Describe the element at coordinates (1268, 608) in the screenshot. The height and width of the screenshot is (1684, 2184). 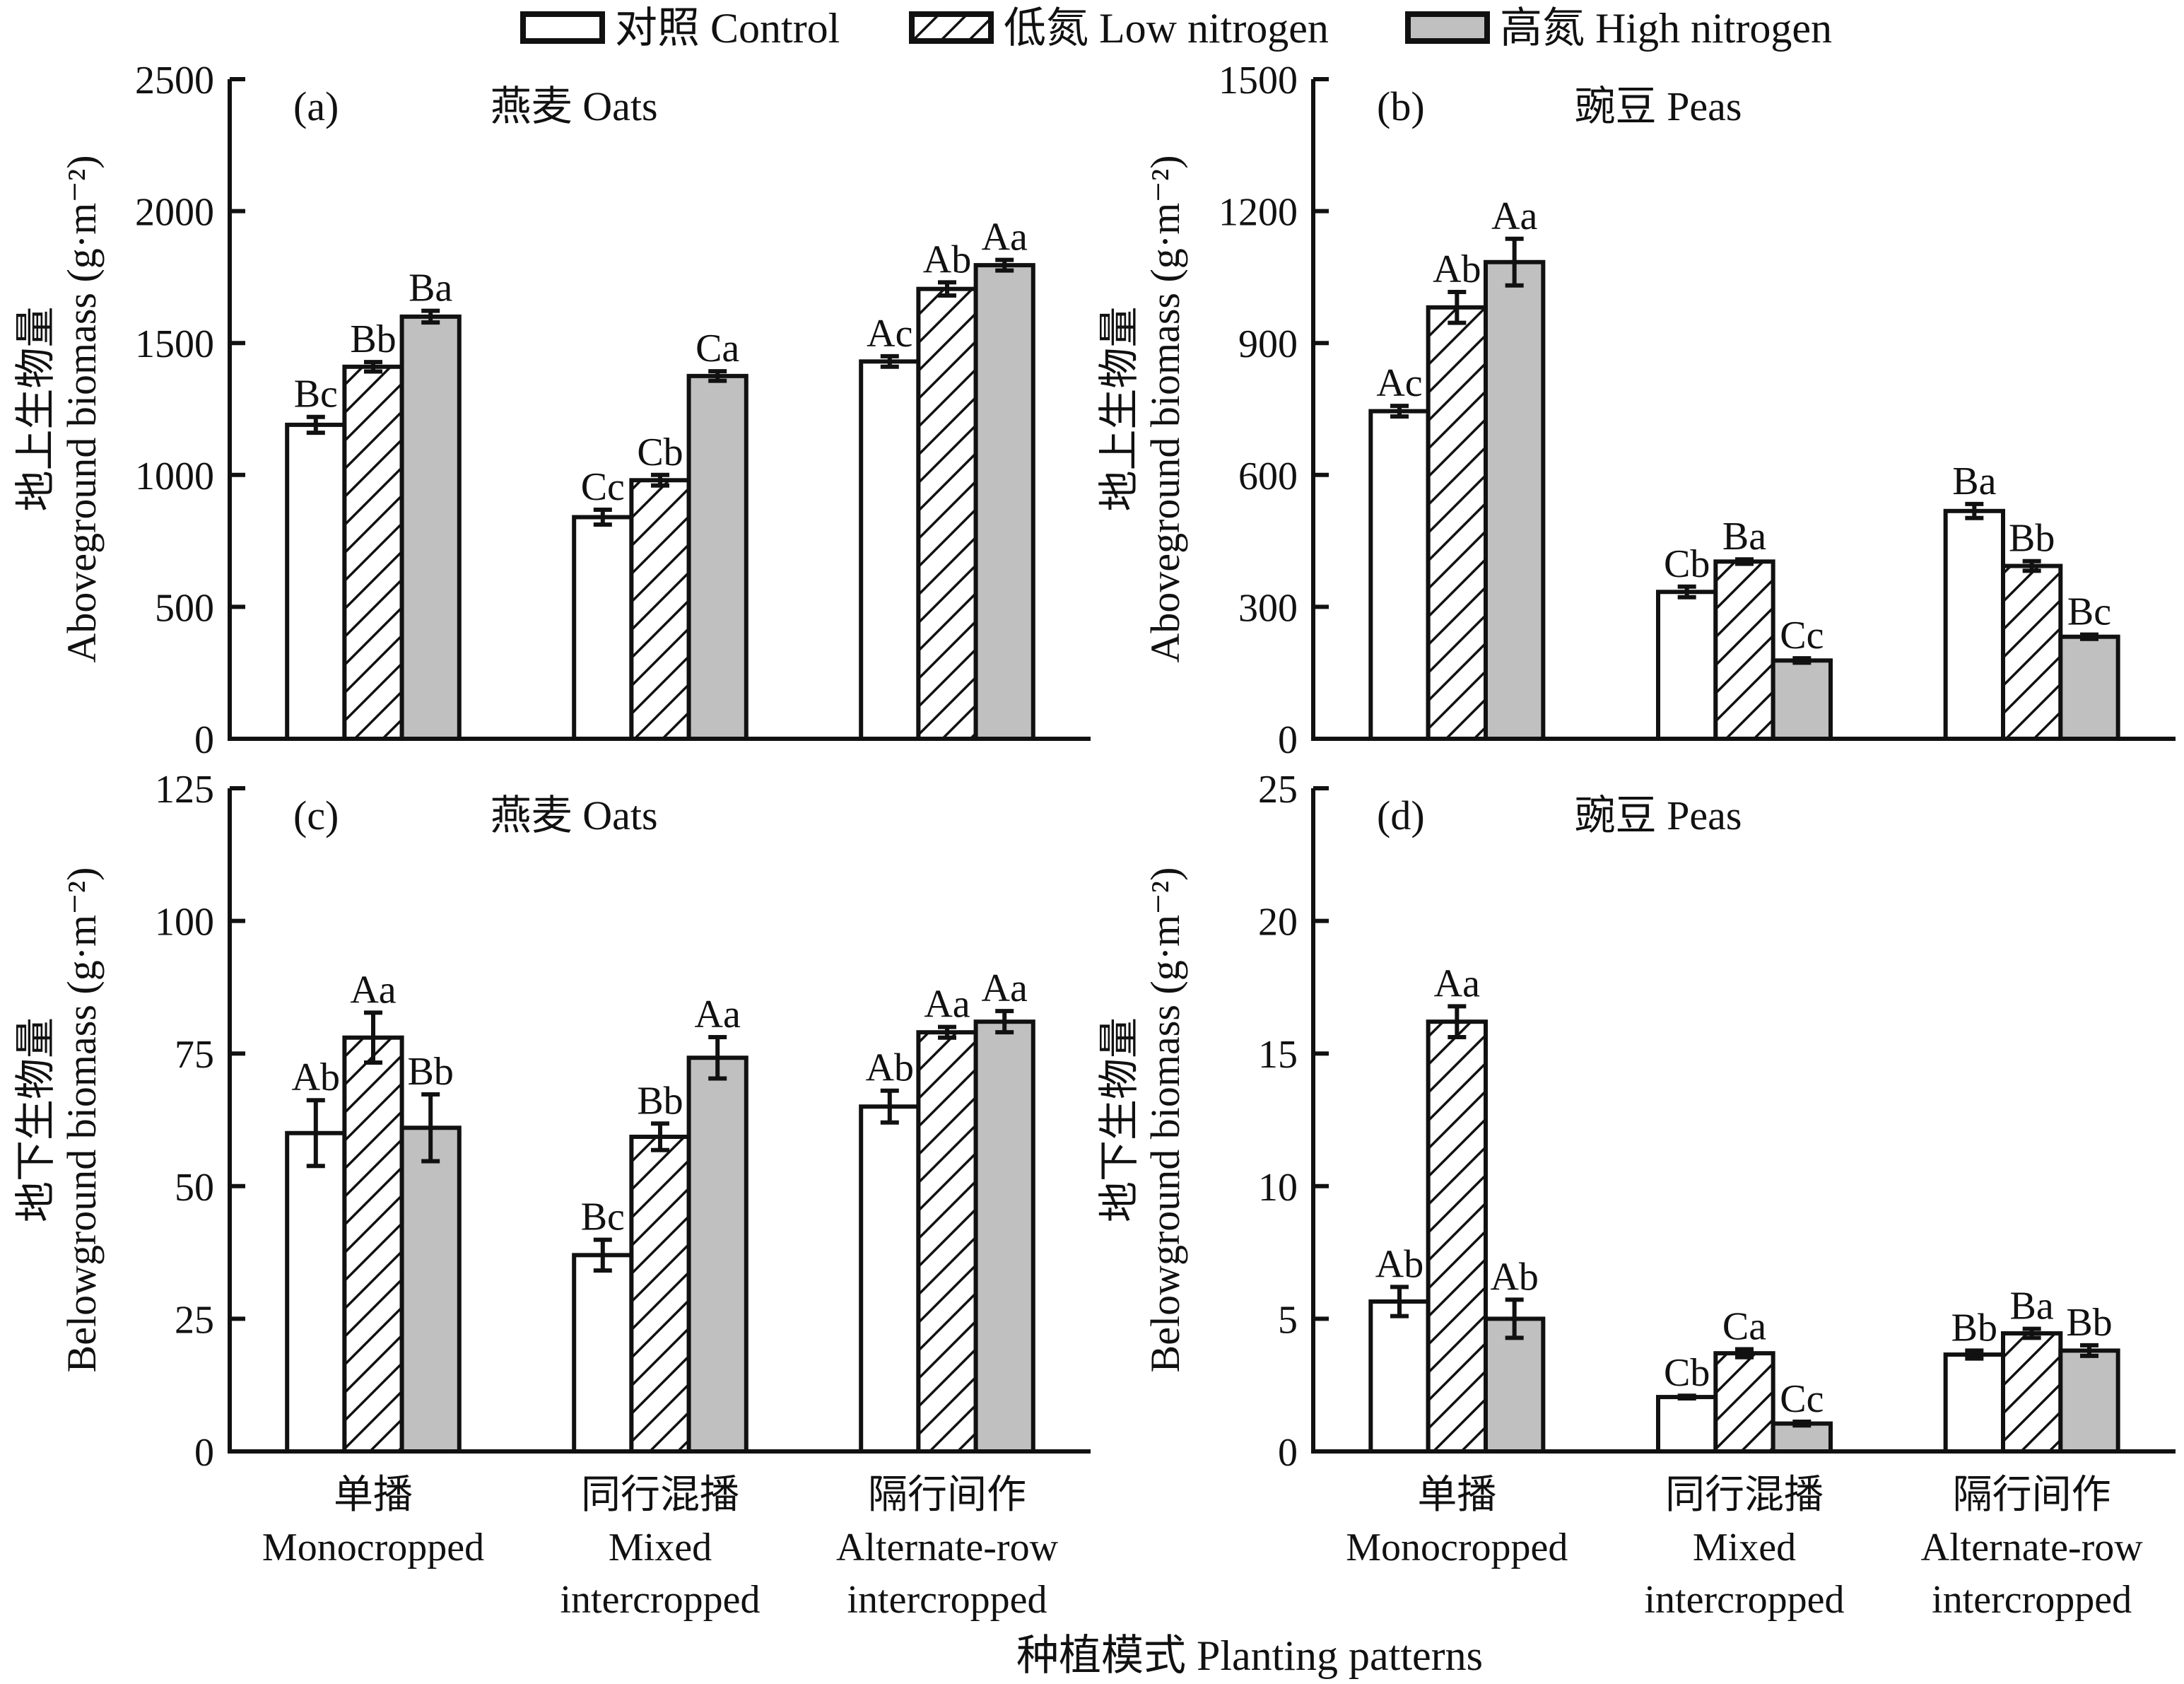
I see `y-tick-label: 300` at that location.